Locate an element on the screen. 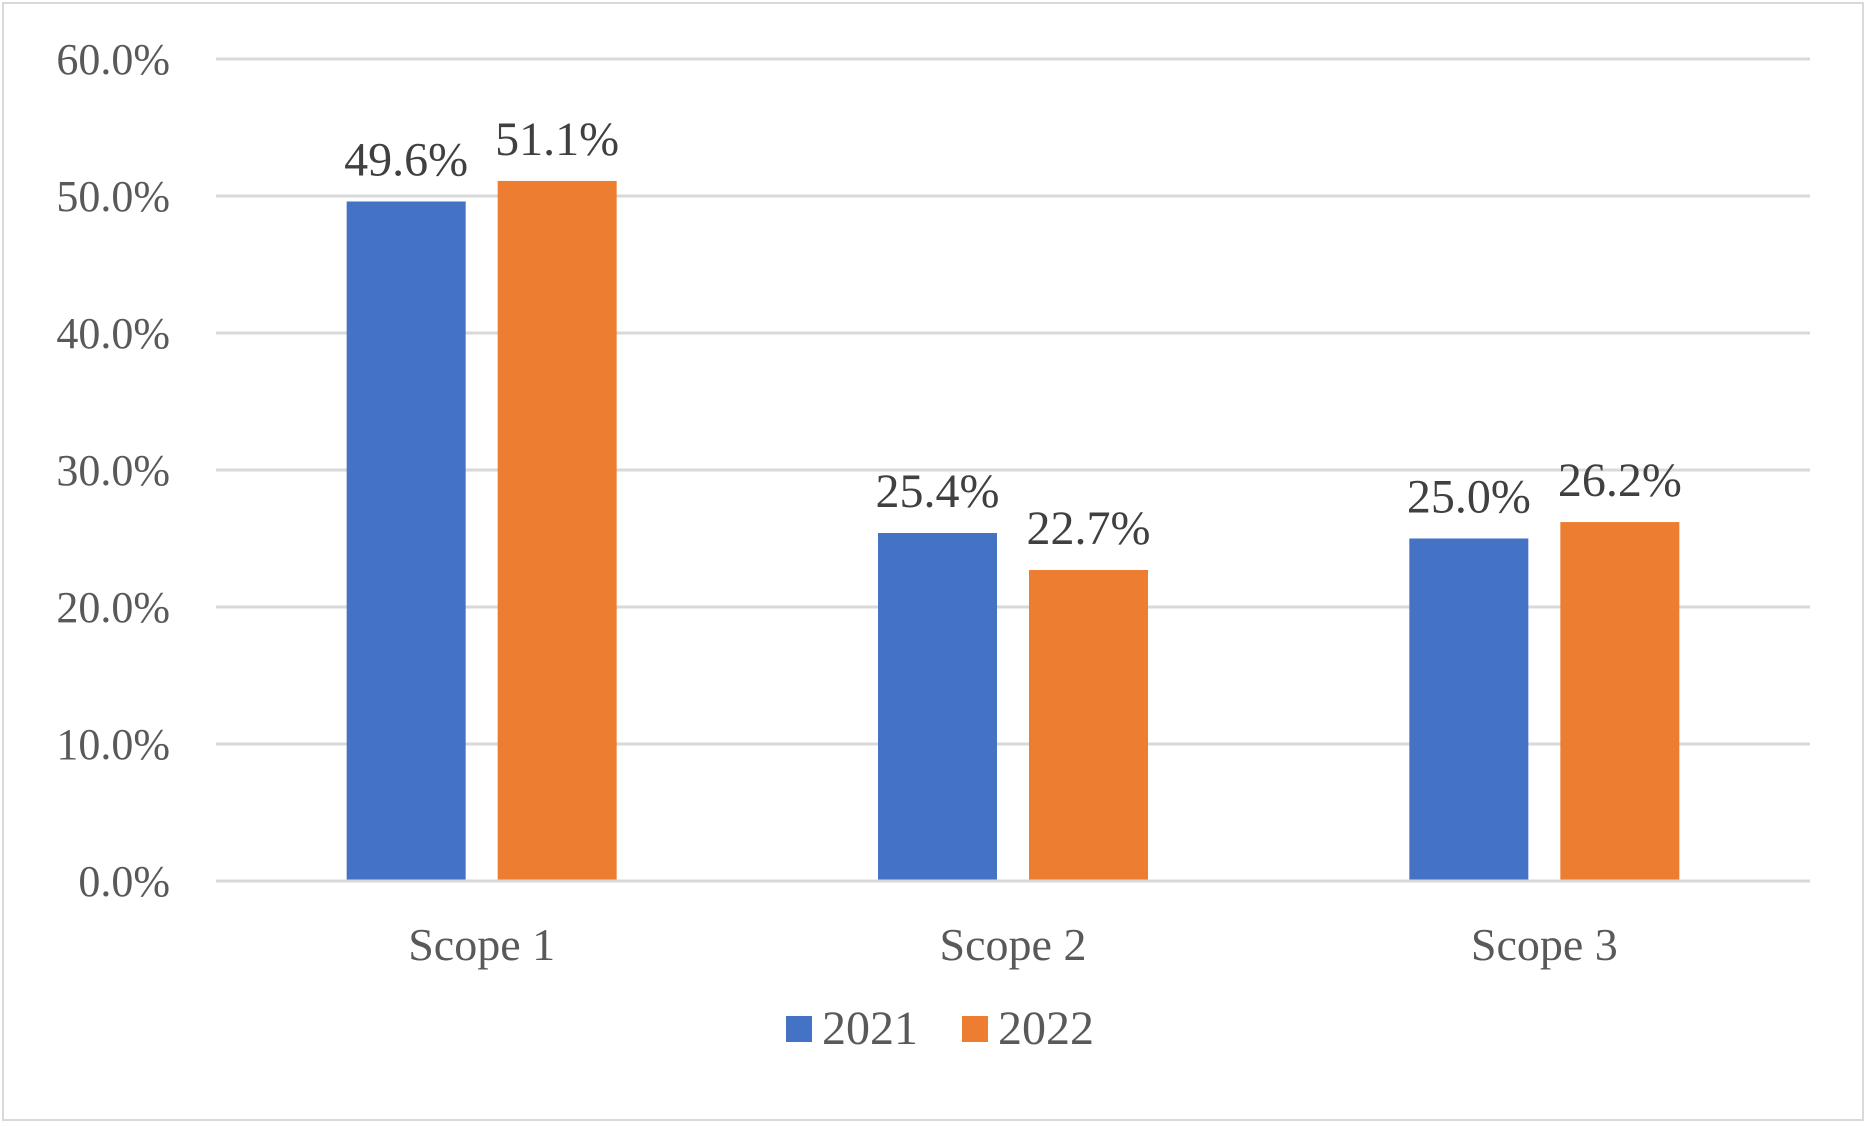 The width and height of the screenshot is (1869, 1126). y-tick-label: 0.0% is located at coordinates (124, 881).